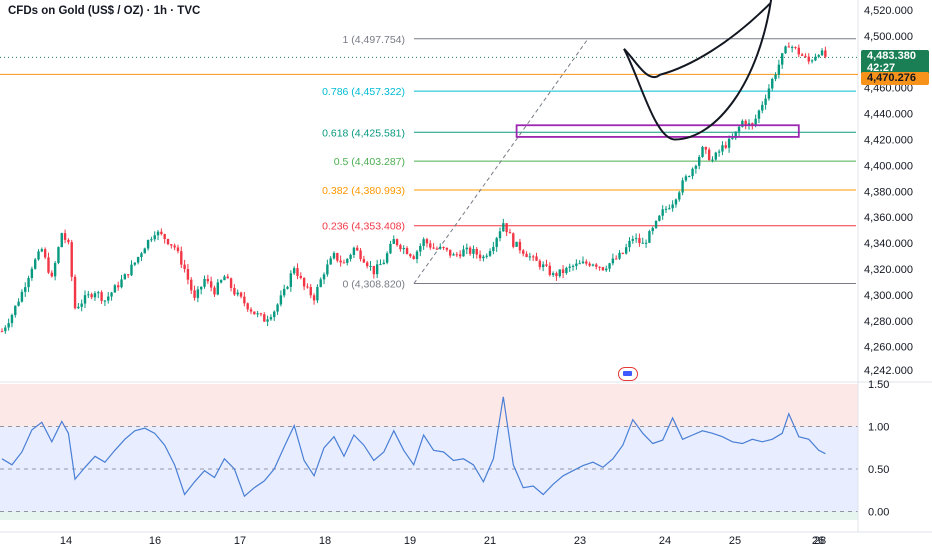 This screenshot has height=550, width=932. Describe the element at coordinates (888, 37) in the screenshot. I see `price-axis-tick-label: 4,500.000` at that location.